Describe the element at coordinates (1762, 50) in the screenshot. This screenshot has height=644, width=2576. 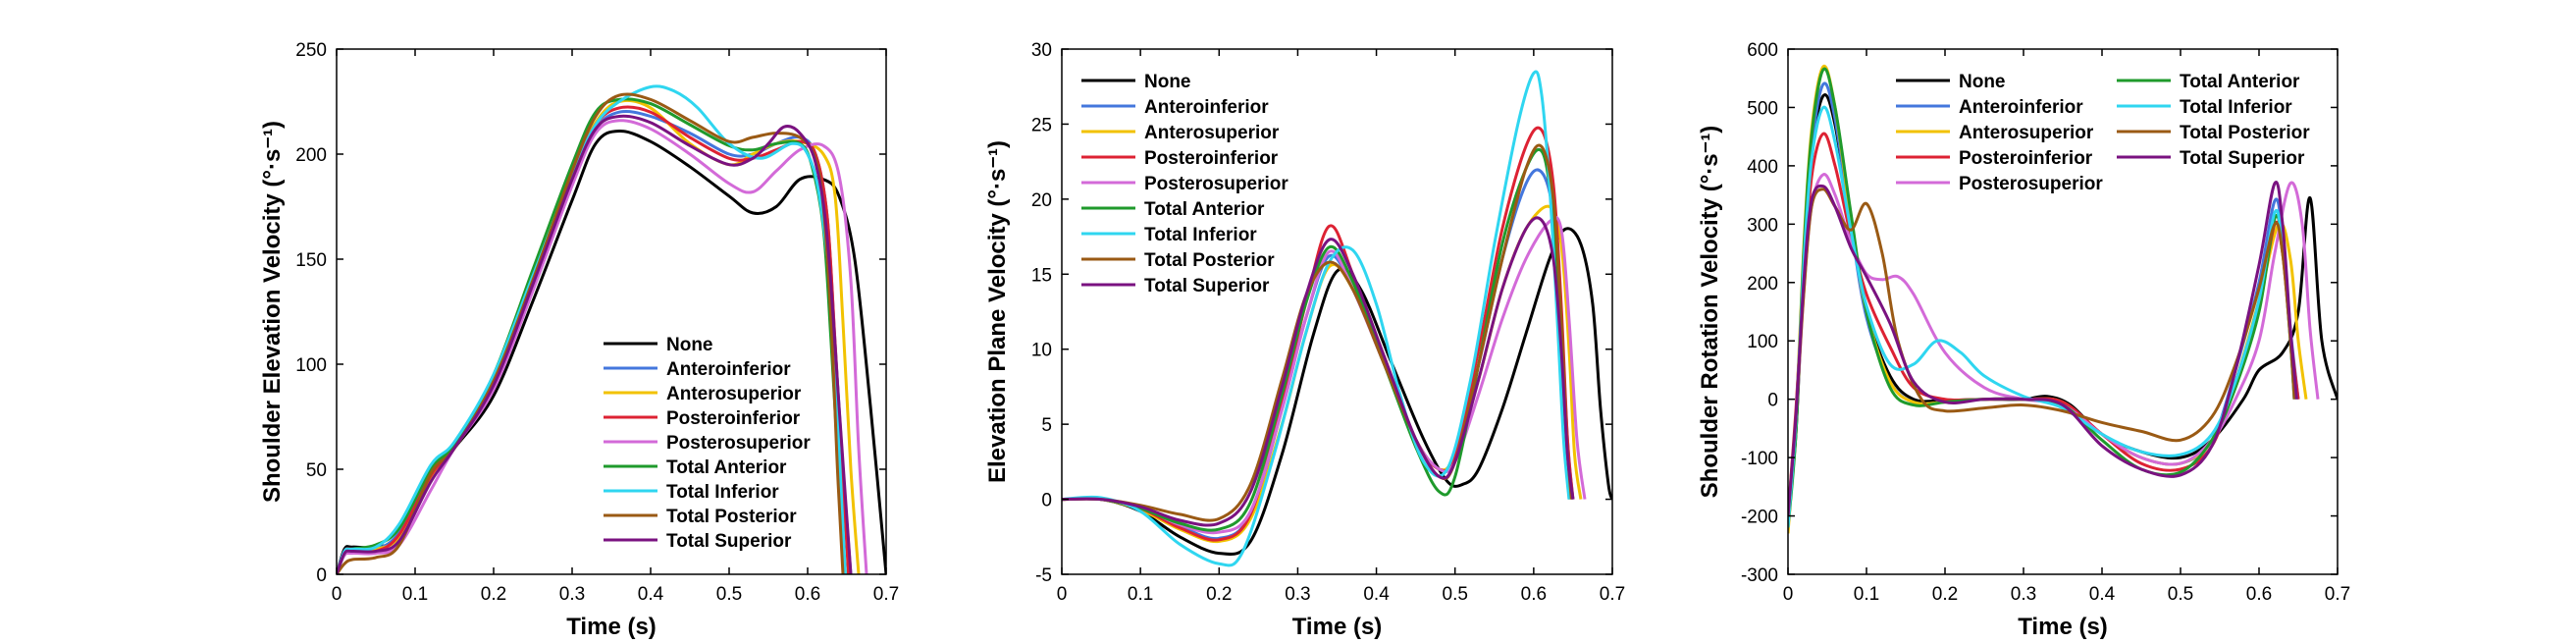
I see `y-tick-label: 600` at that location.